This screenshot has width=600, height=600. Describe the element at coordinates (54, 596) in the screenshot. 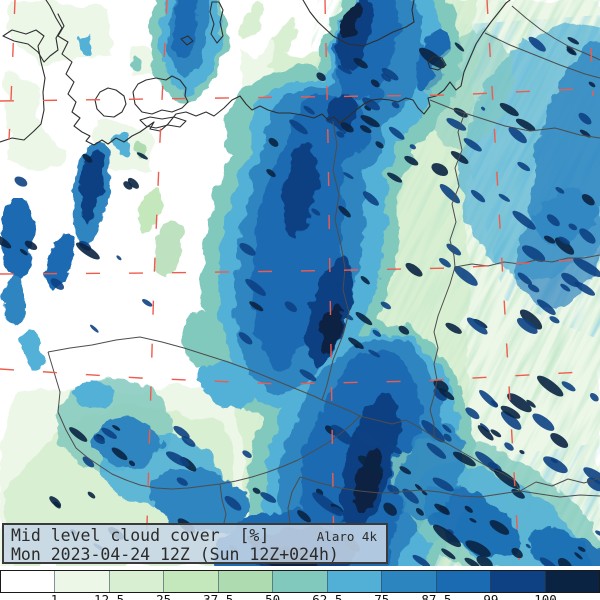

I see `colorbar-tick-label: 1` at that location.